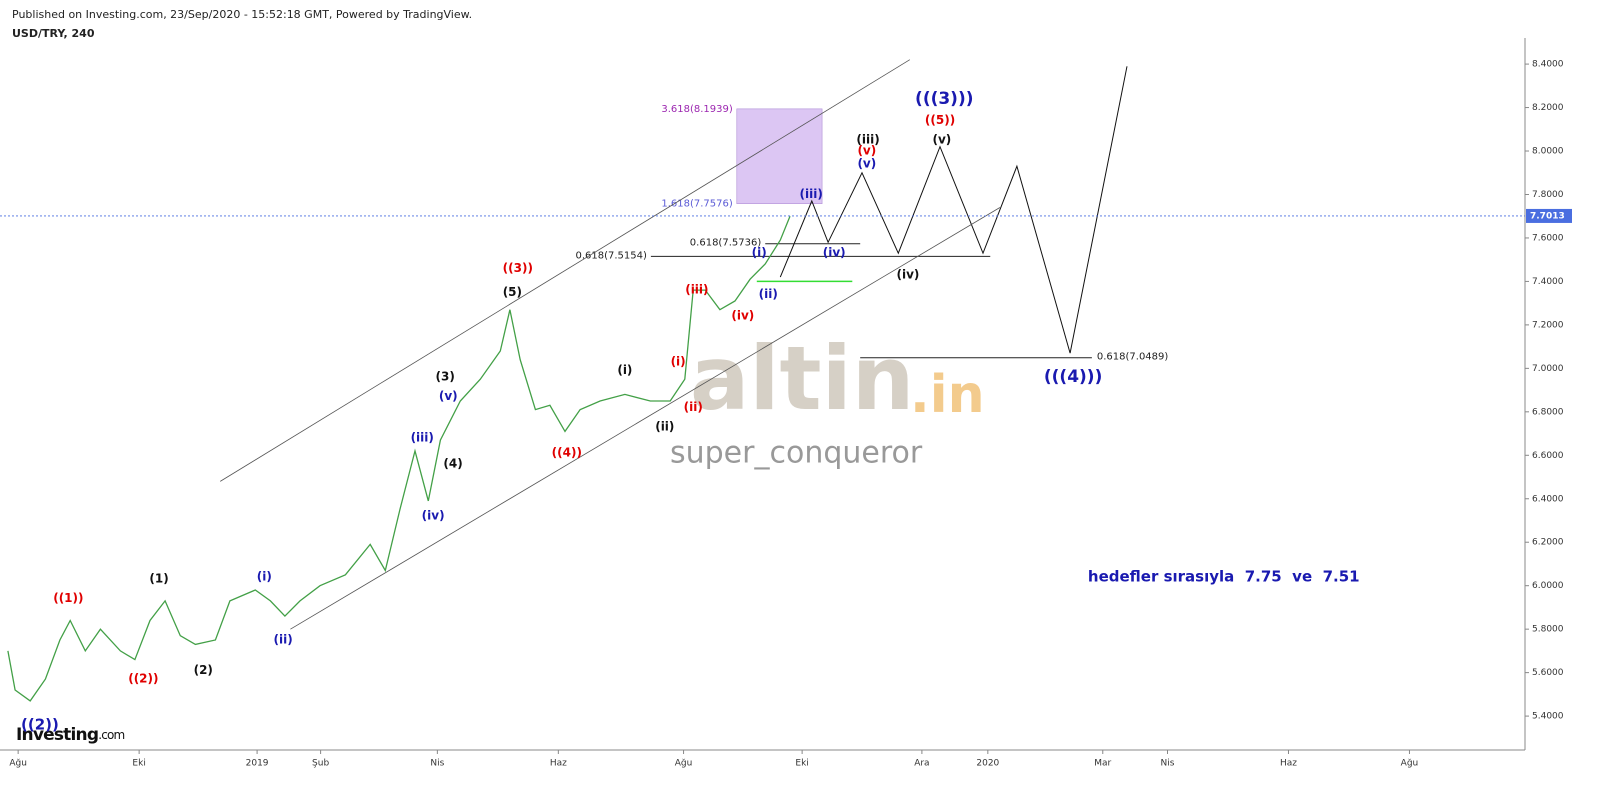 The height and width of the screenshot is (789, 1600). I want to click on wave-label: (4), so click(452, 463).